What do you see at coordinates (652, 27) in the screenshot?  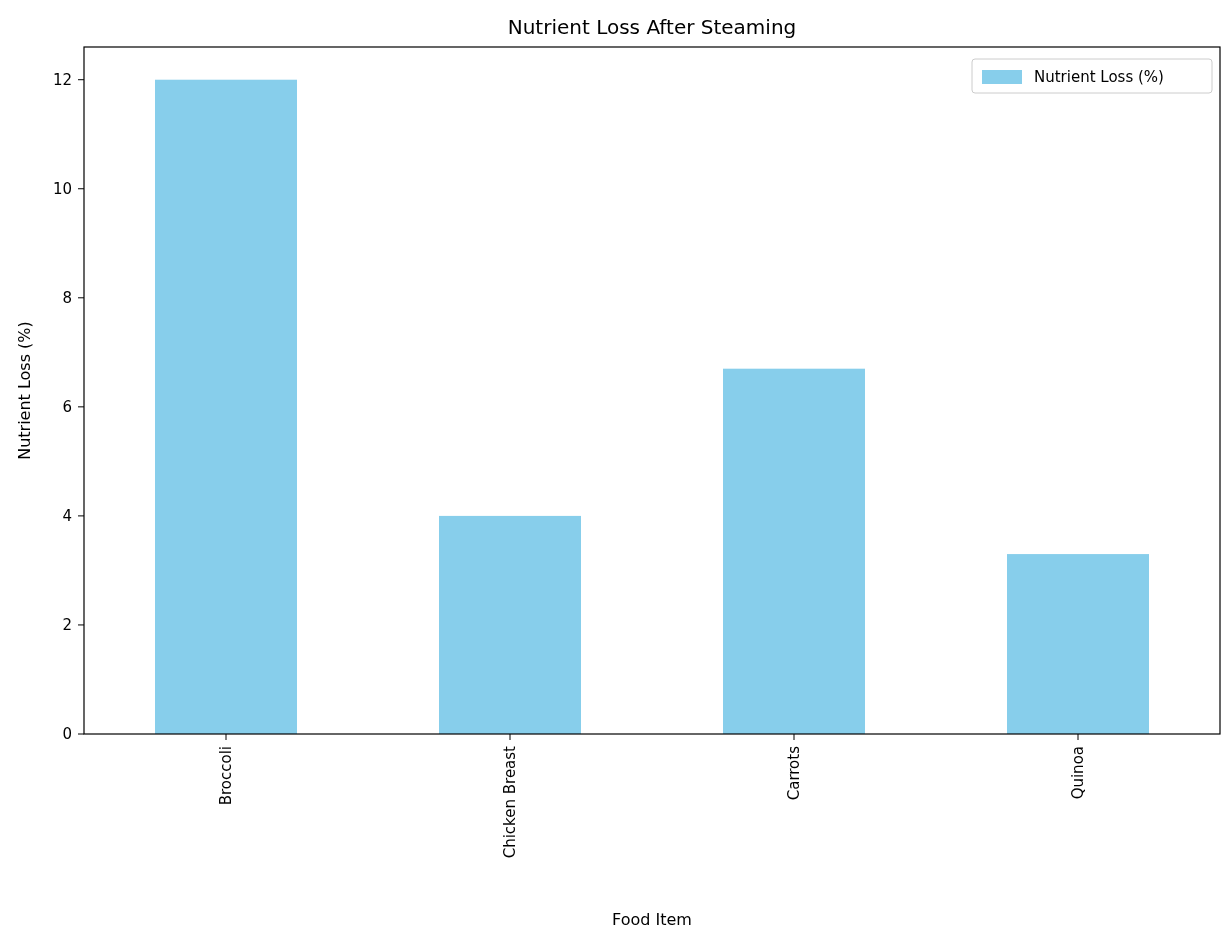 I see `chart-title: Nutrient Loss After Steaming` at bounding box center [652, 27].